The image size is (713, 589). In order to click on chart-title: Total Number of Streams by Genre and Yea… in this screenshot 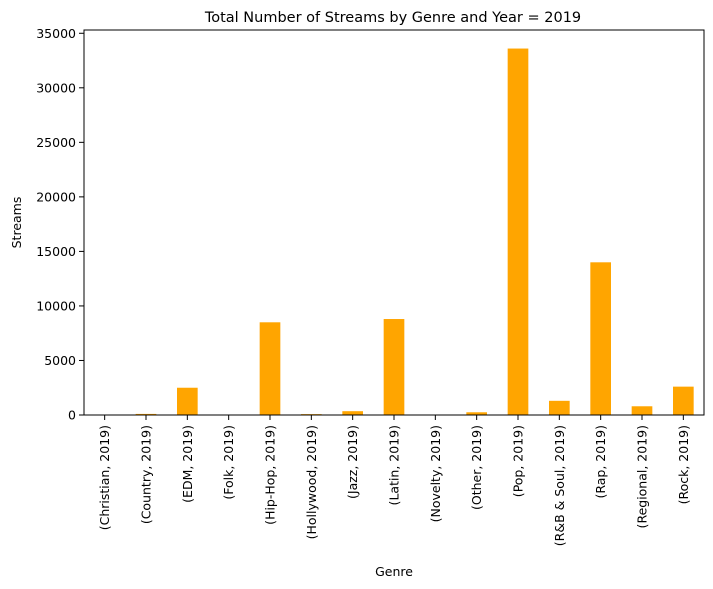, I will do `click(392, 18)`.